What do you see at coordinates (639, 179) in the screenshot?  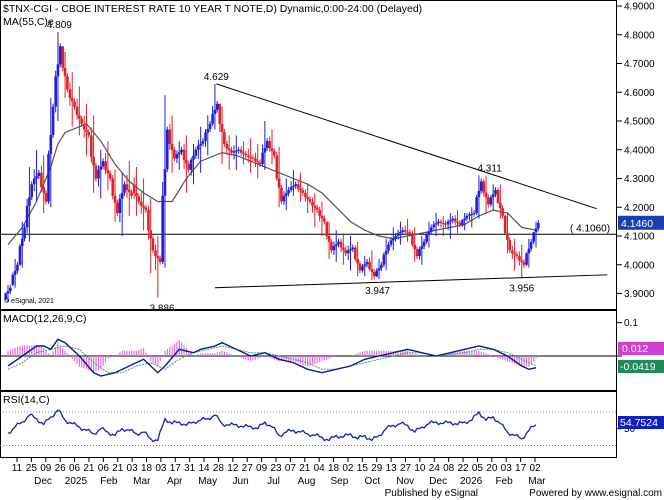 I see `y-tick-label: 4.3000` at bounding box center [639, 179].